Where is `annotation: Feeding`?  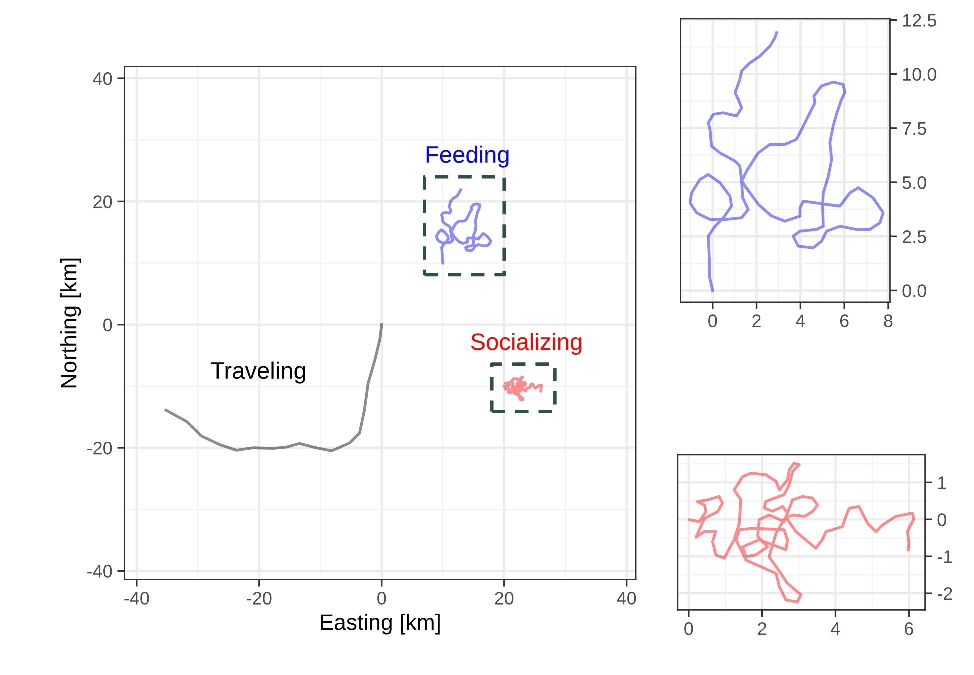
annotation: Feeding is located at coordinates (467, 157).